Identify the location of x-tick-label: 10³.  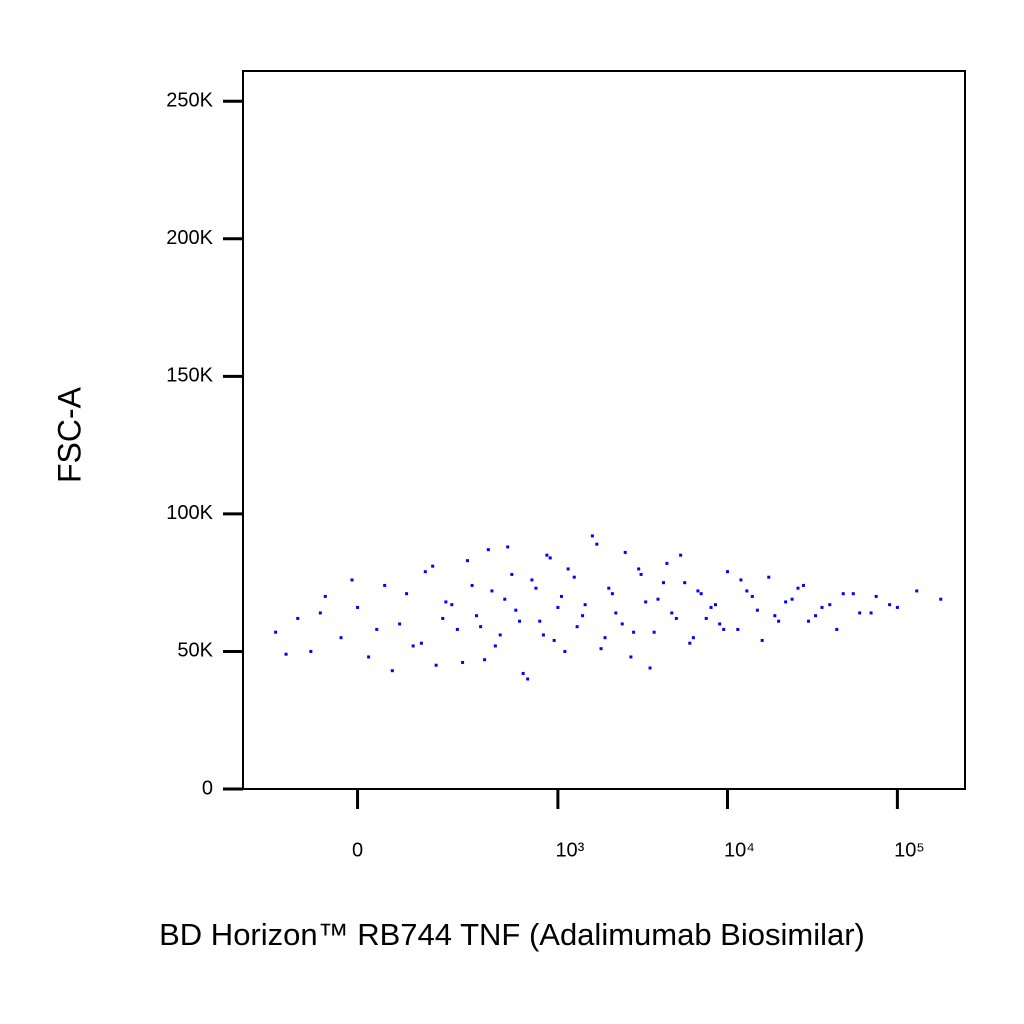
(569, 850).